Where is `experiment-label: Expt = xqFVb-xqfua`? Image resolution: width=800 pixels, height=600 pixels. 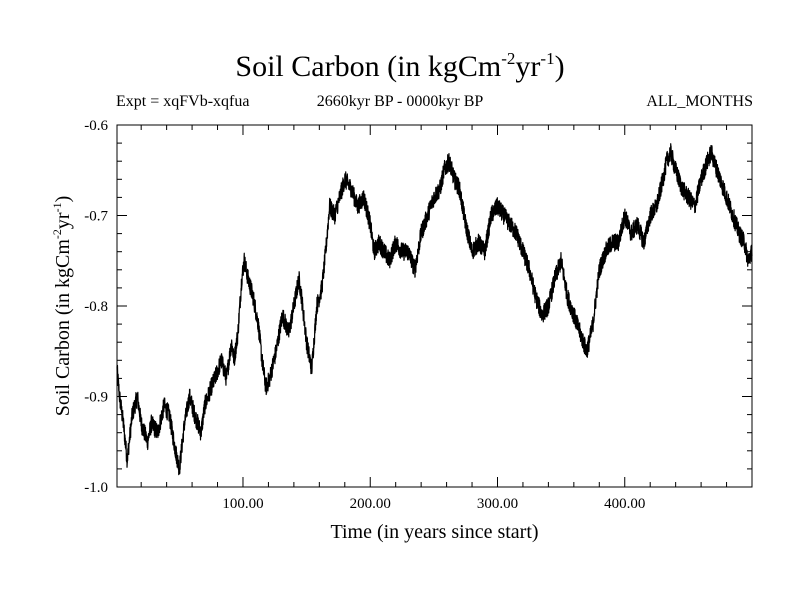 experiment-label: Expt = xqFVb-xqfua is located at coordinates (183, 101).